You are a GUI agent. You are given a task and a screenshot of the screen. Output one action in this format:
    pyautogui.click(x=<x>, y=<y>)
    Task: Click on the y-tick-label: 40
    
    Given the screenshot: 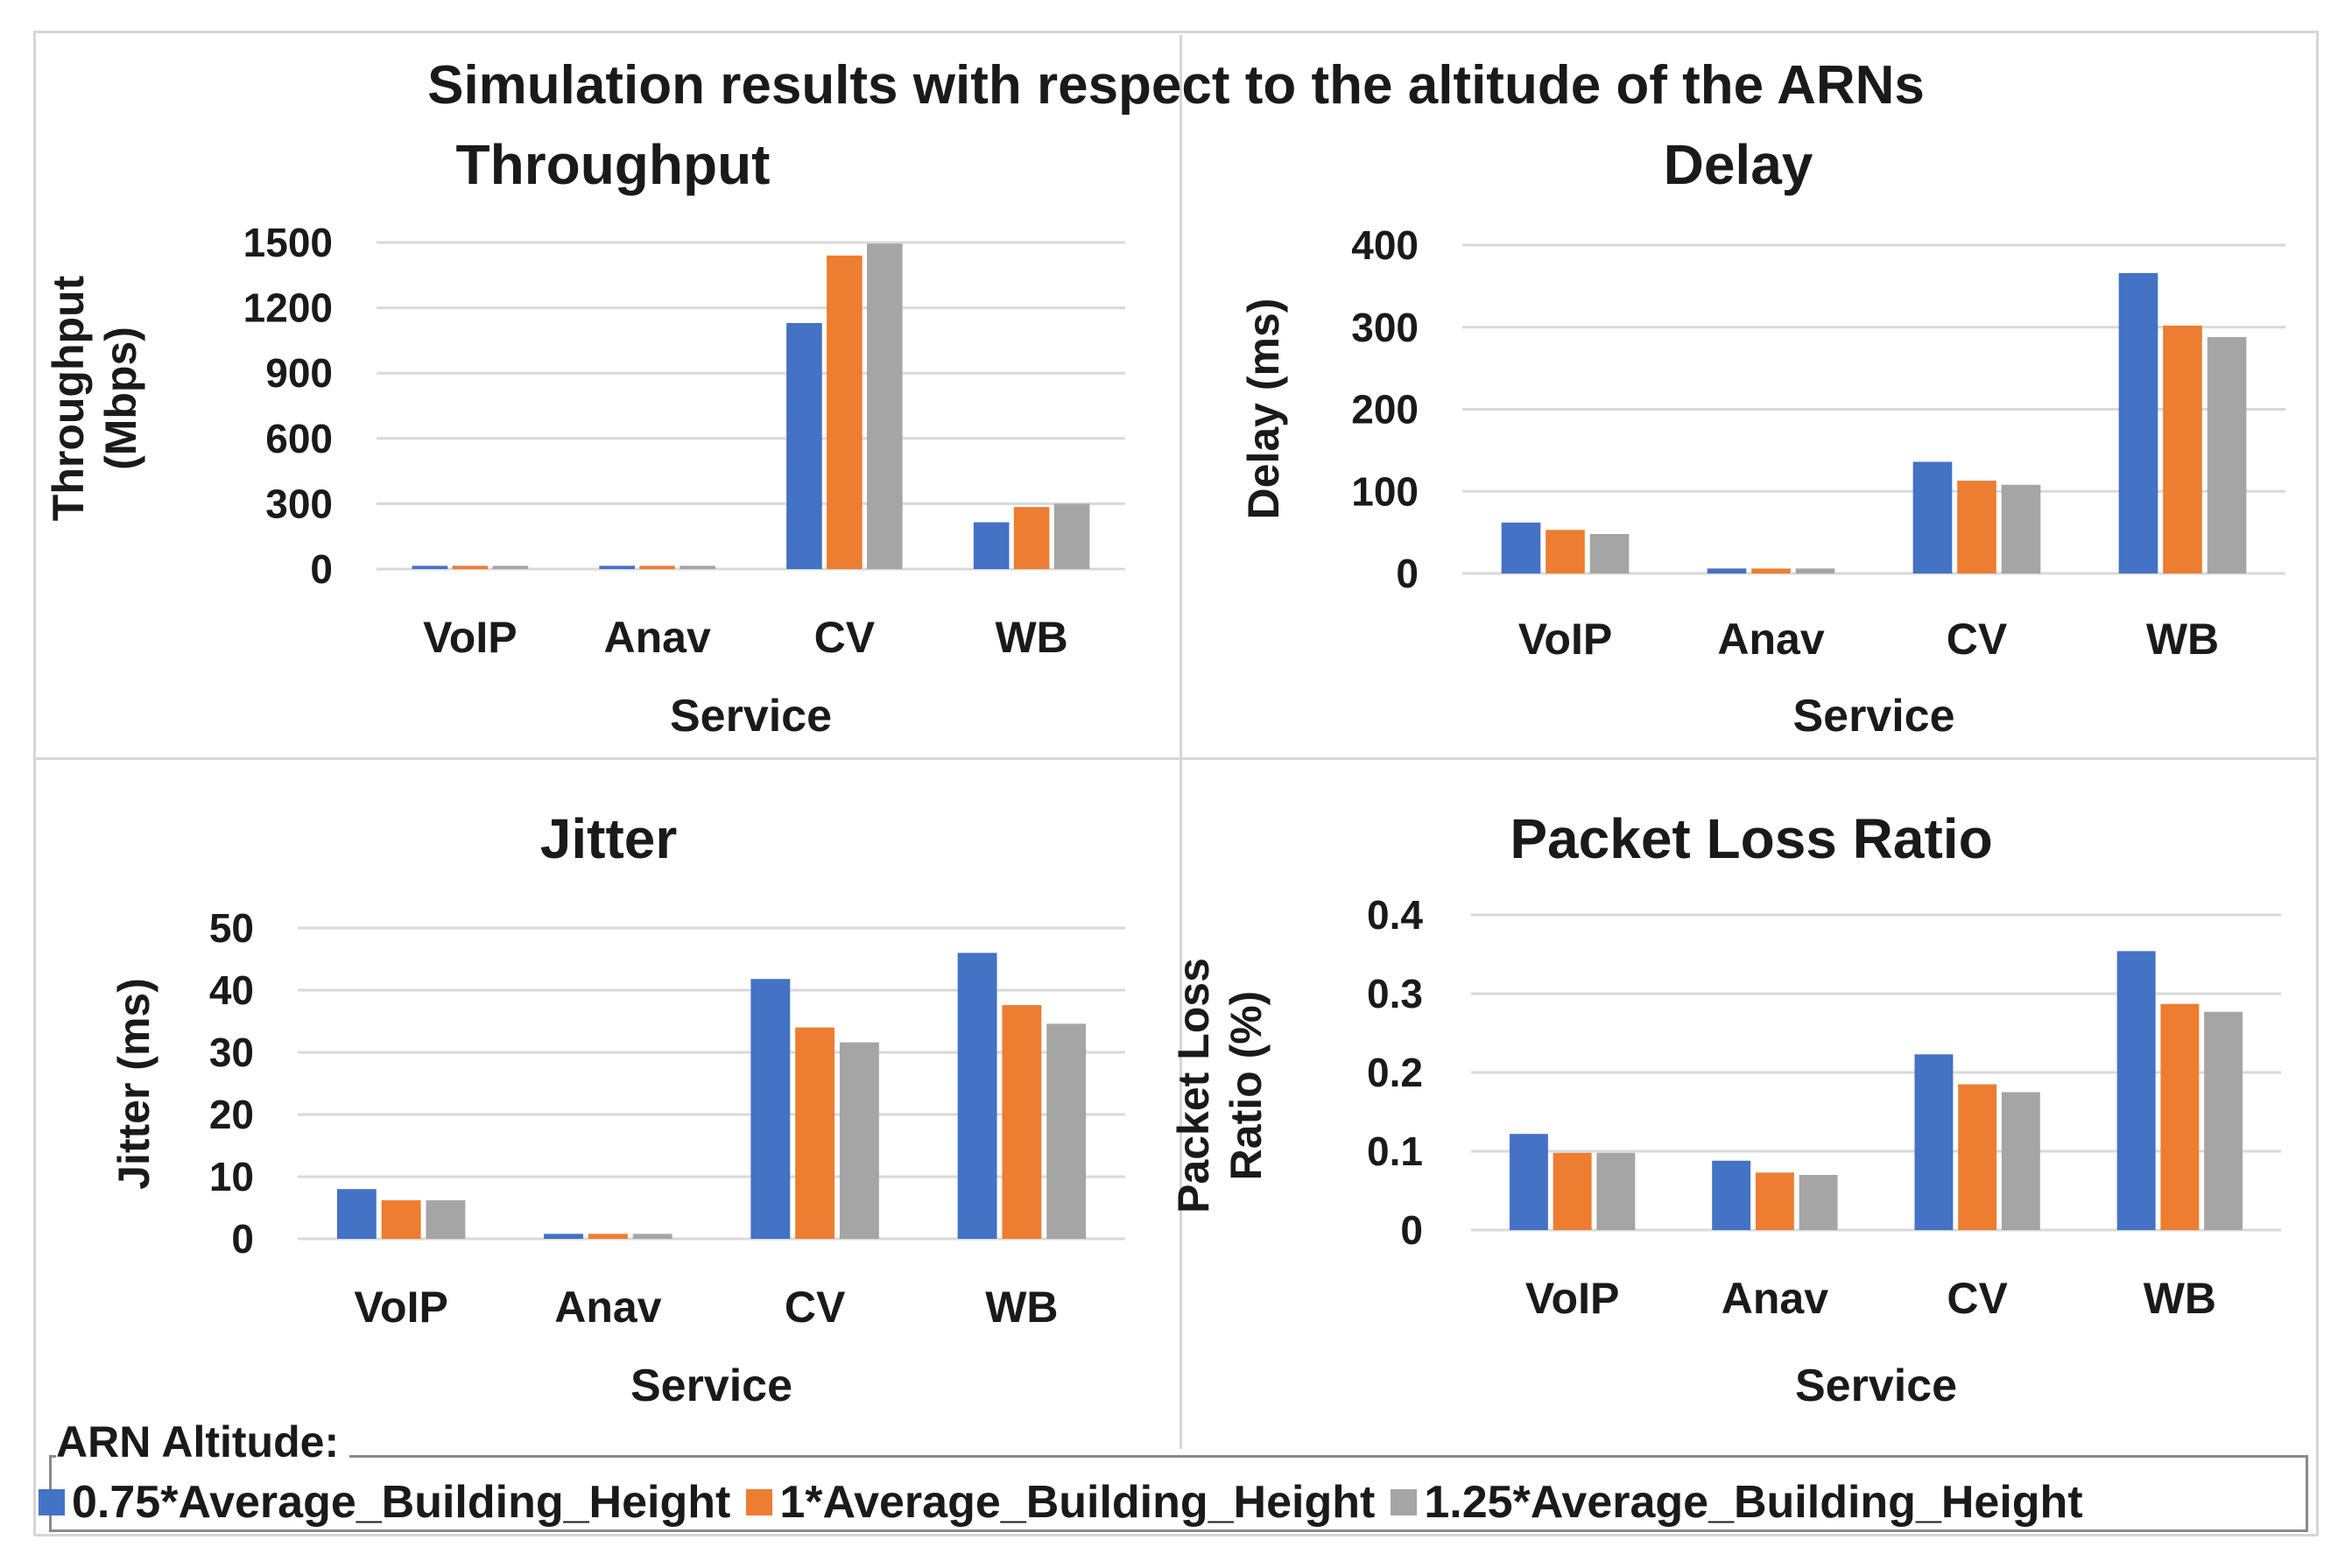 What is the action you would take?
    pyautogui.click(x=231, y=990)
    